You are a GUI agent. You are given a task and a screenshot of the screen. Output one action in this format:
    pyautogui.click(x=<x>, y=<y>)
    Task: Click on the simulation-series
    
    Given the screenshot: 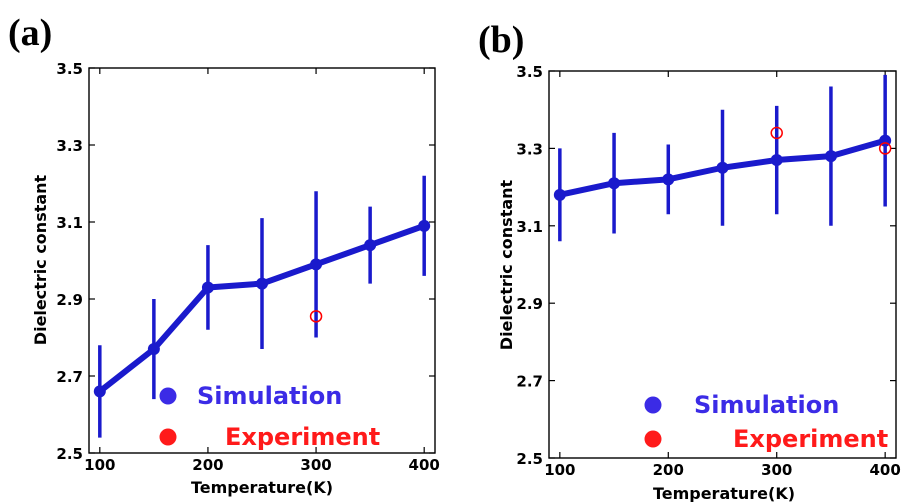 What is the action you would take?
    pyautogui.click(x=722, y=158)
    